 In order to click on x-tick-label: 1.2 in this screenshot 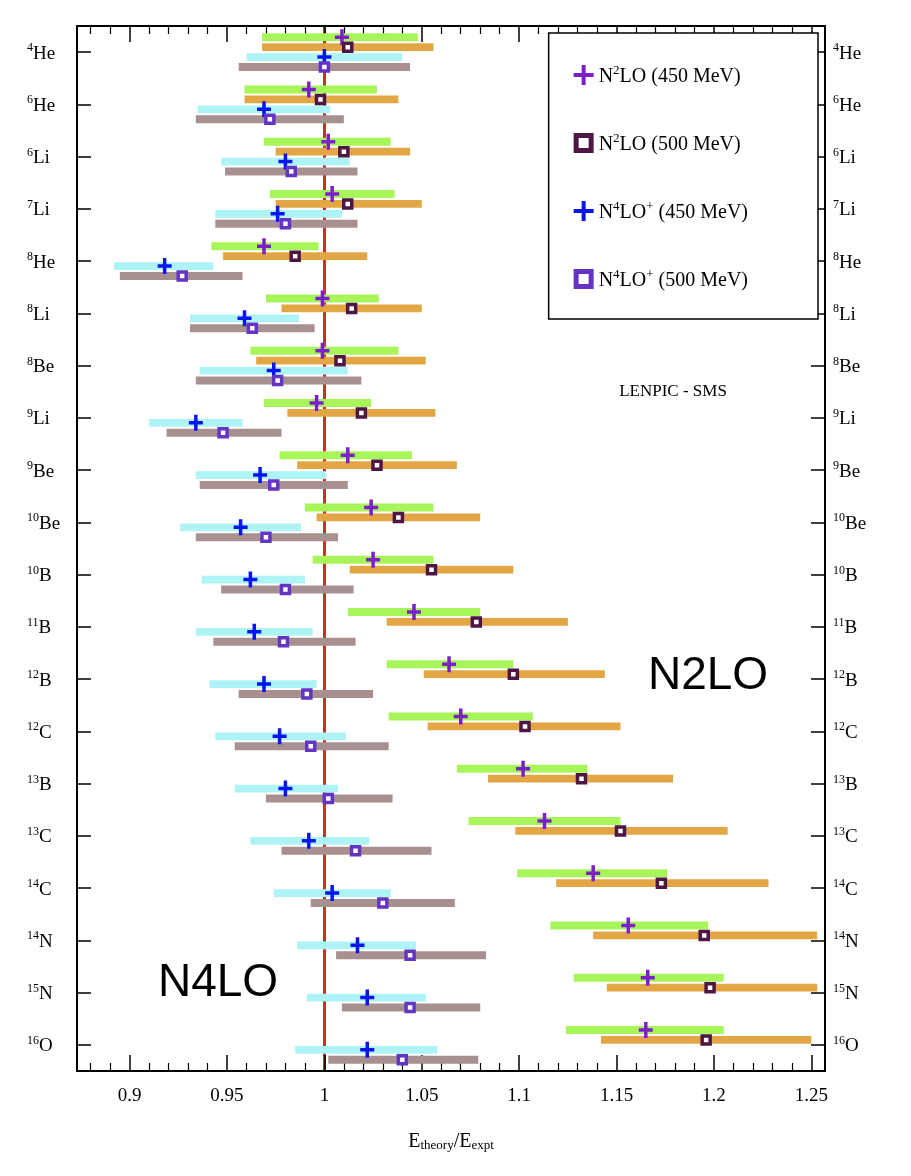, I will do `click(714, 1094)`.